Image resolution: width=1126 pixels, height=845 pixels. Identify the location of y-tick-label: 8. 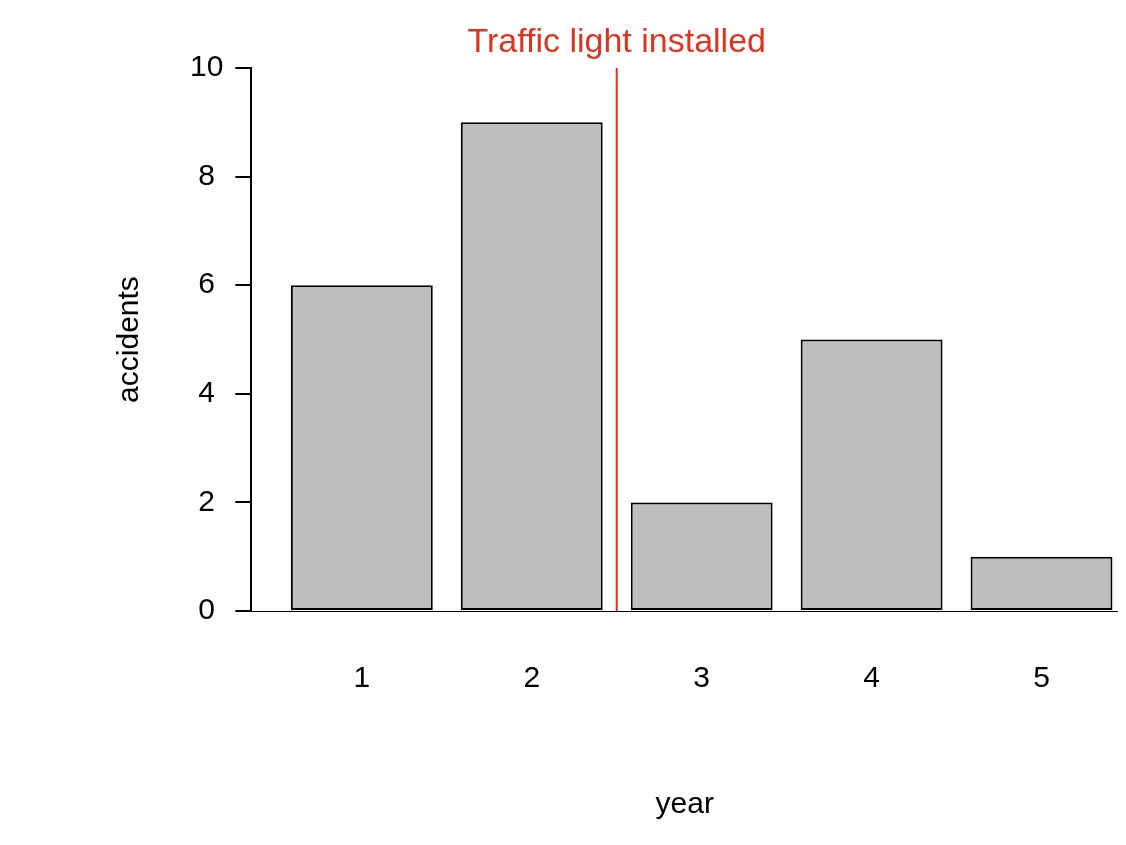
(207, 174).